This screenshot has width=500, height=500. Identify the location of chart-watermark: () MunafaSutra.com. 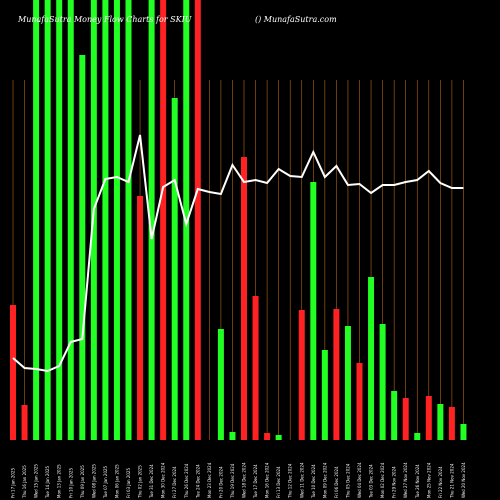
(296, 19).